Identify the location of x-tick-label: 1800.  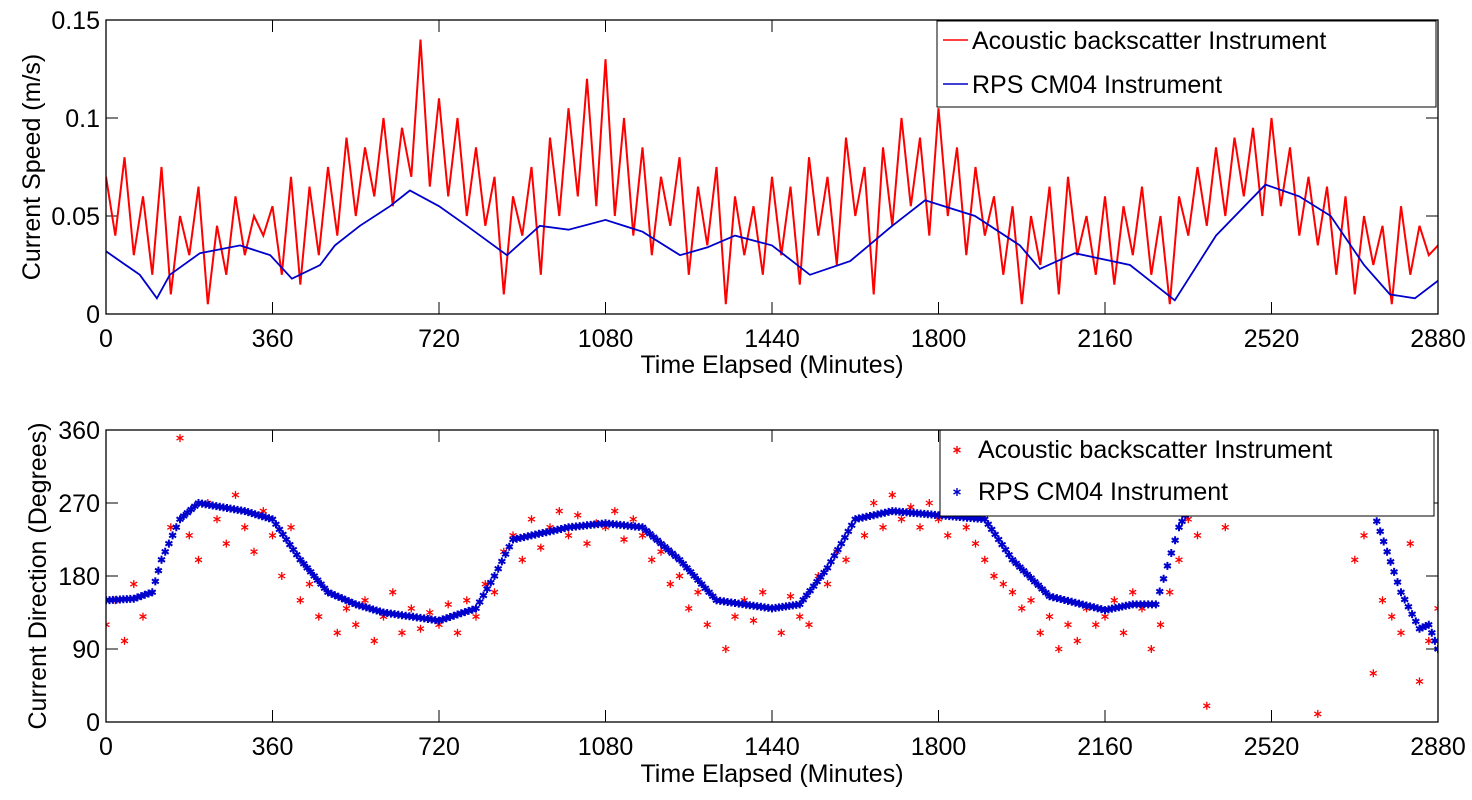
(939, 339).